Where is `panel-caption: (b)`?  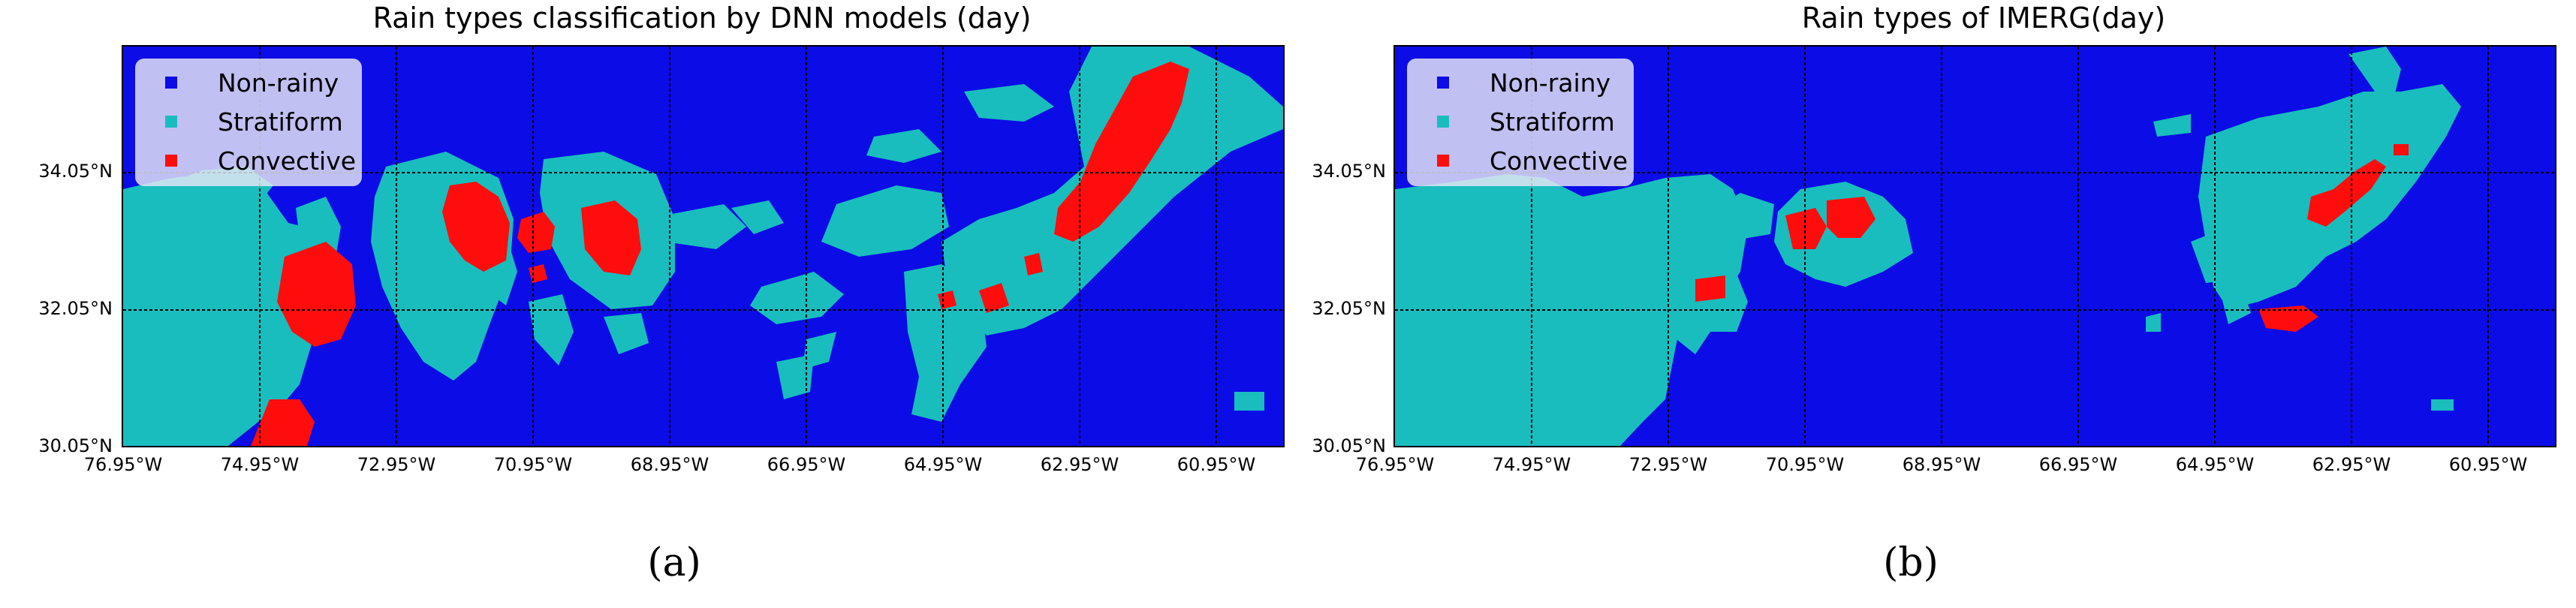 panel-caption: (b) is located at coordinates (1911, 562).